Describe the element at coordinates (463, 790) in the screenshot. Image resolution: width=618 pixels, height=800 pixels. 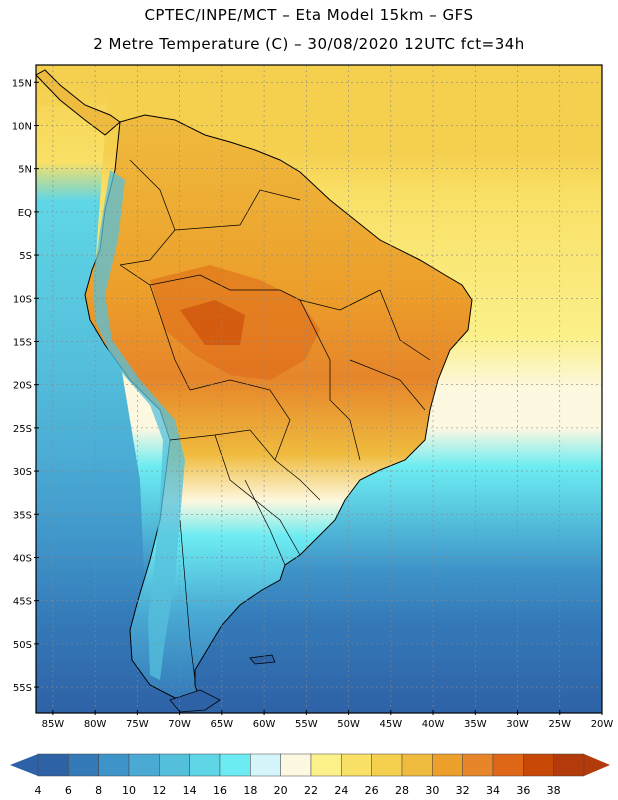
I see `colorbar-label: 32` at that location.